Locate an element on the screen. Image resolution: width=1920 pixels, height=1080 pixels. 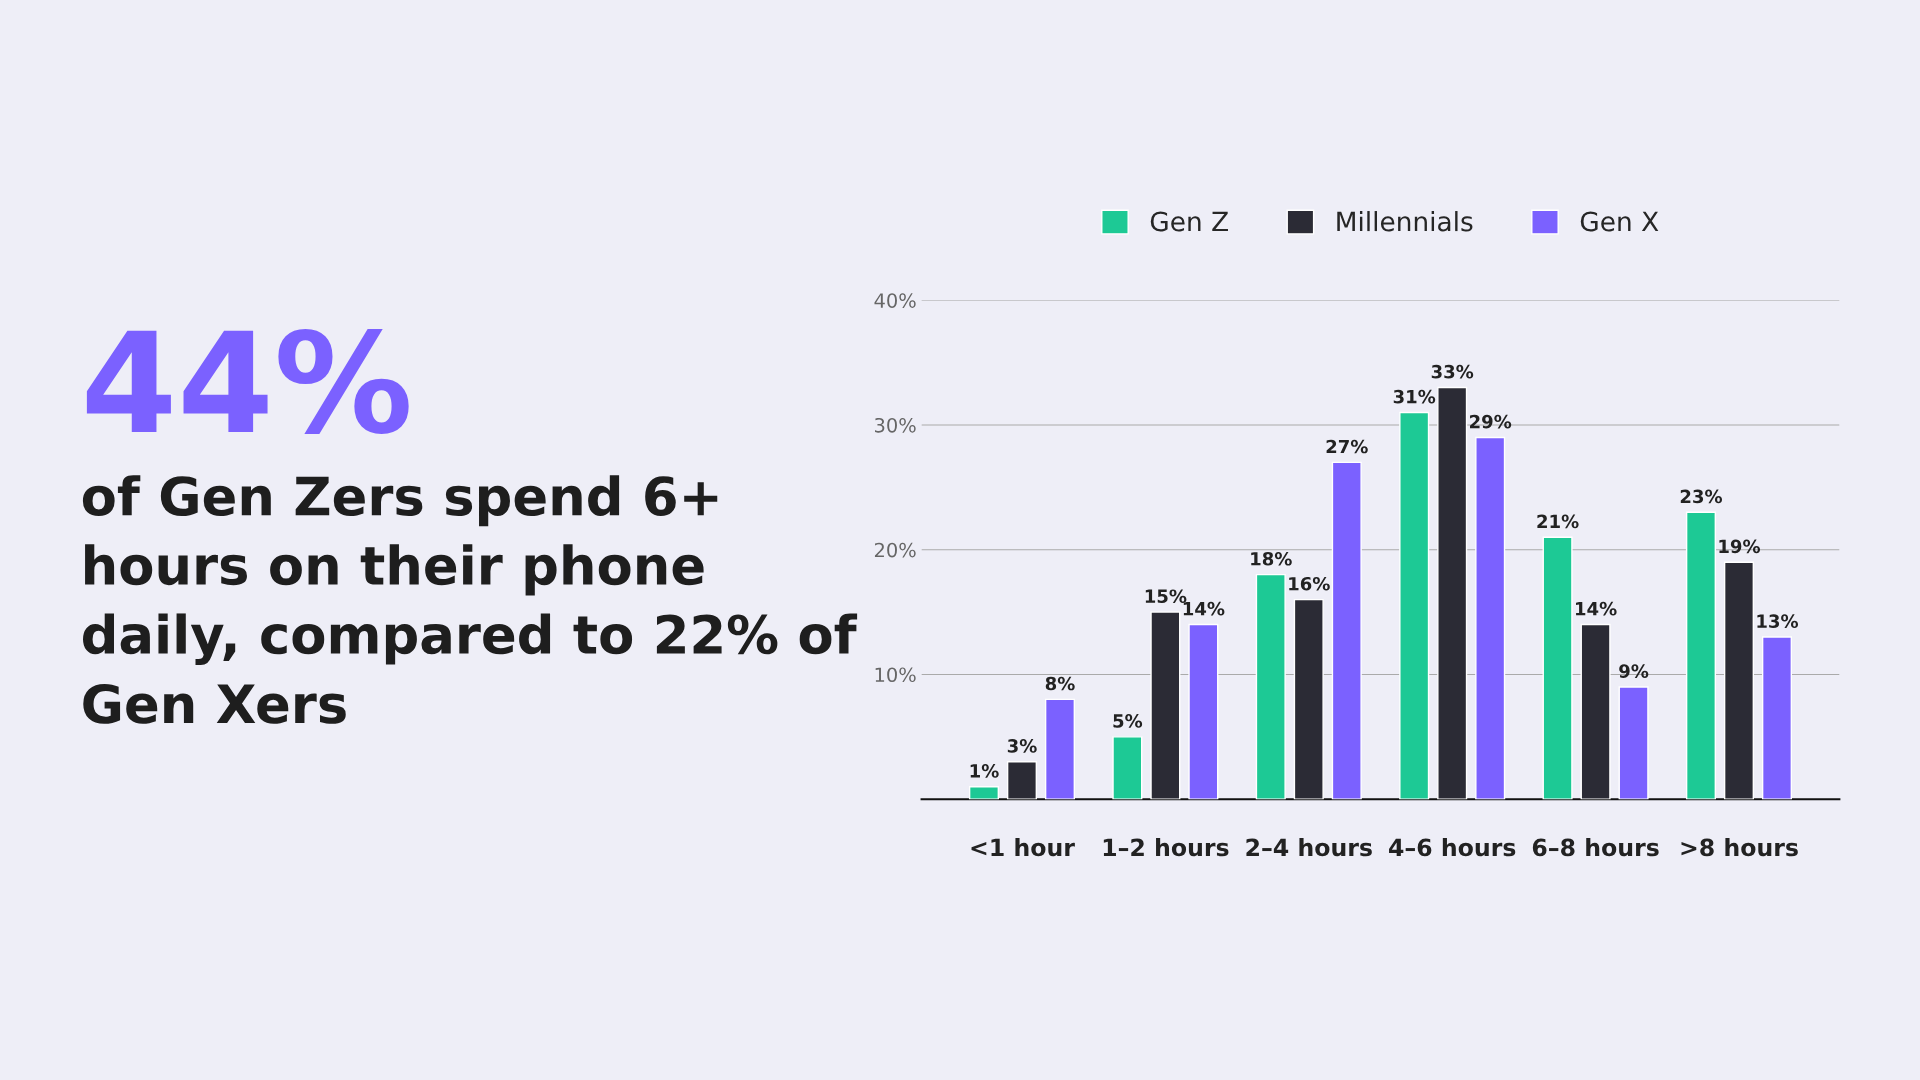
data-label: 3% is located at coordinates (1022, 746).